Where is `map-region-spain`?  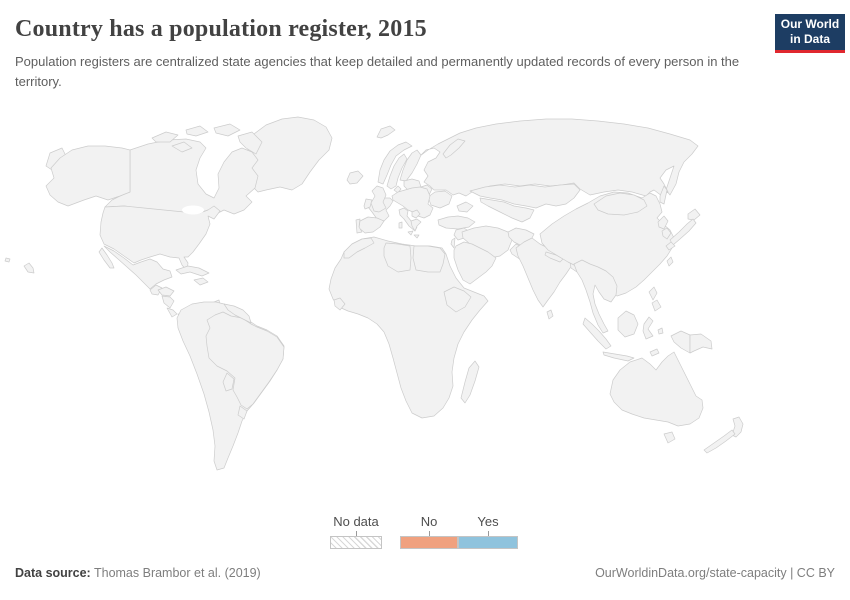
map-region-spain is located at coordinates (371, 225).